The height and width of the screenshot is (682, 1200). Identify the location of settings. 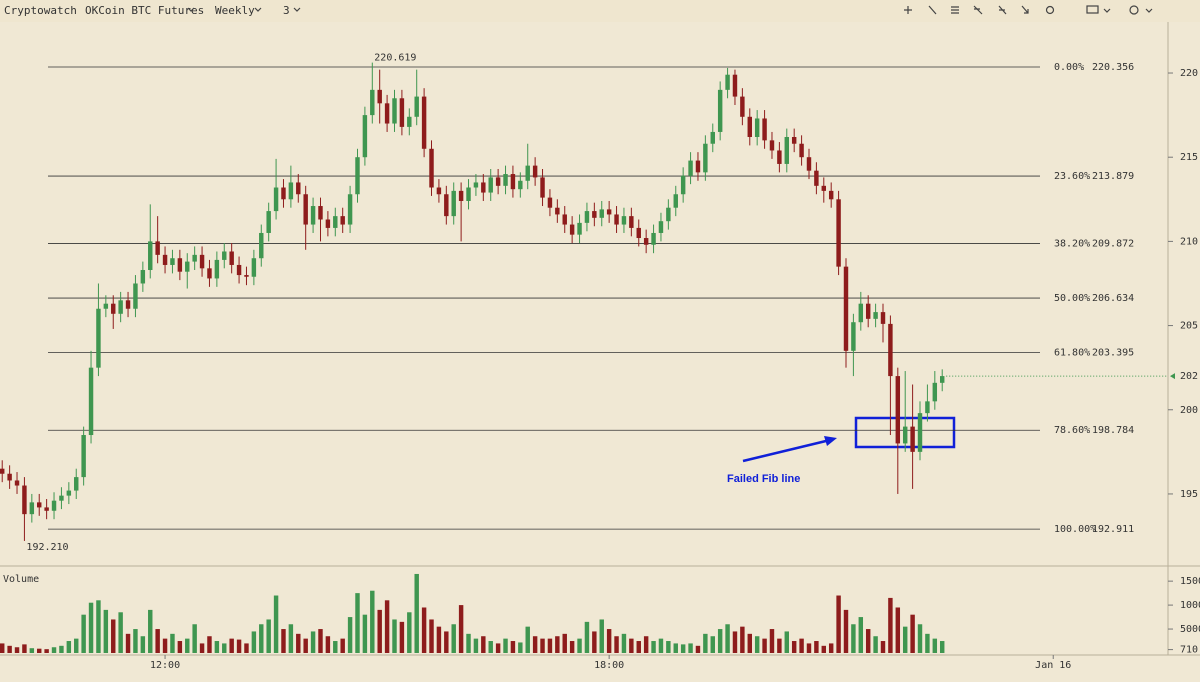
(1134, 10).